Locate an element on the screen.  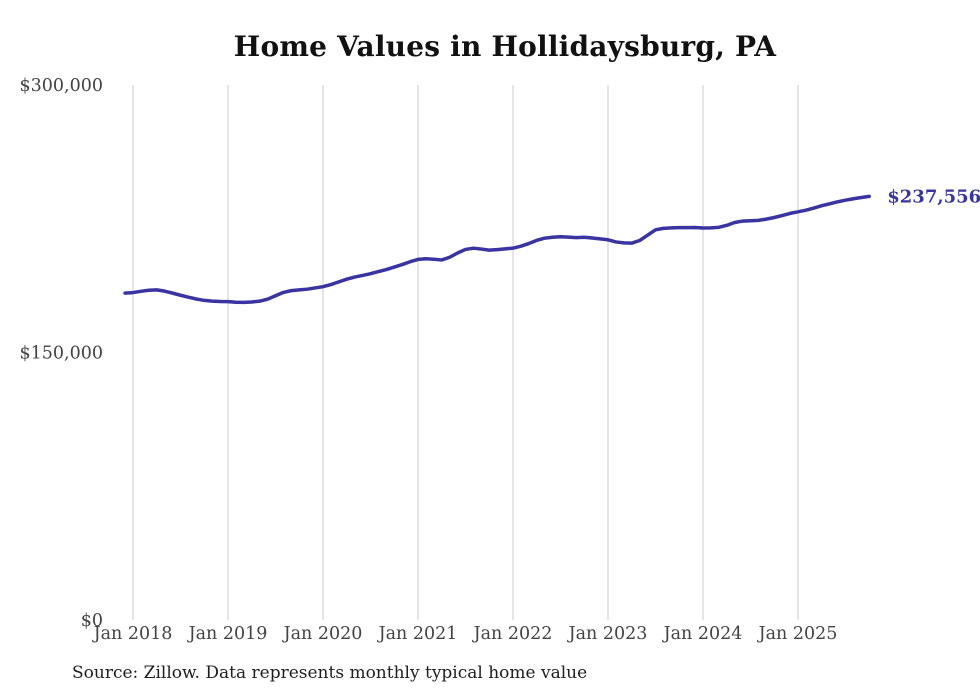
x-tick-label: Jan 2019 is located at coordinates (227, 634).